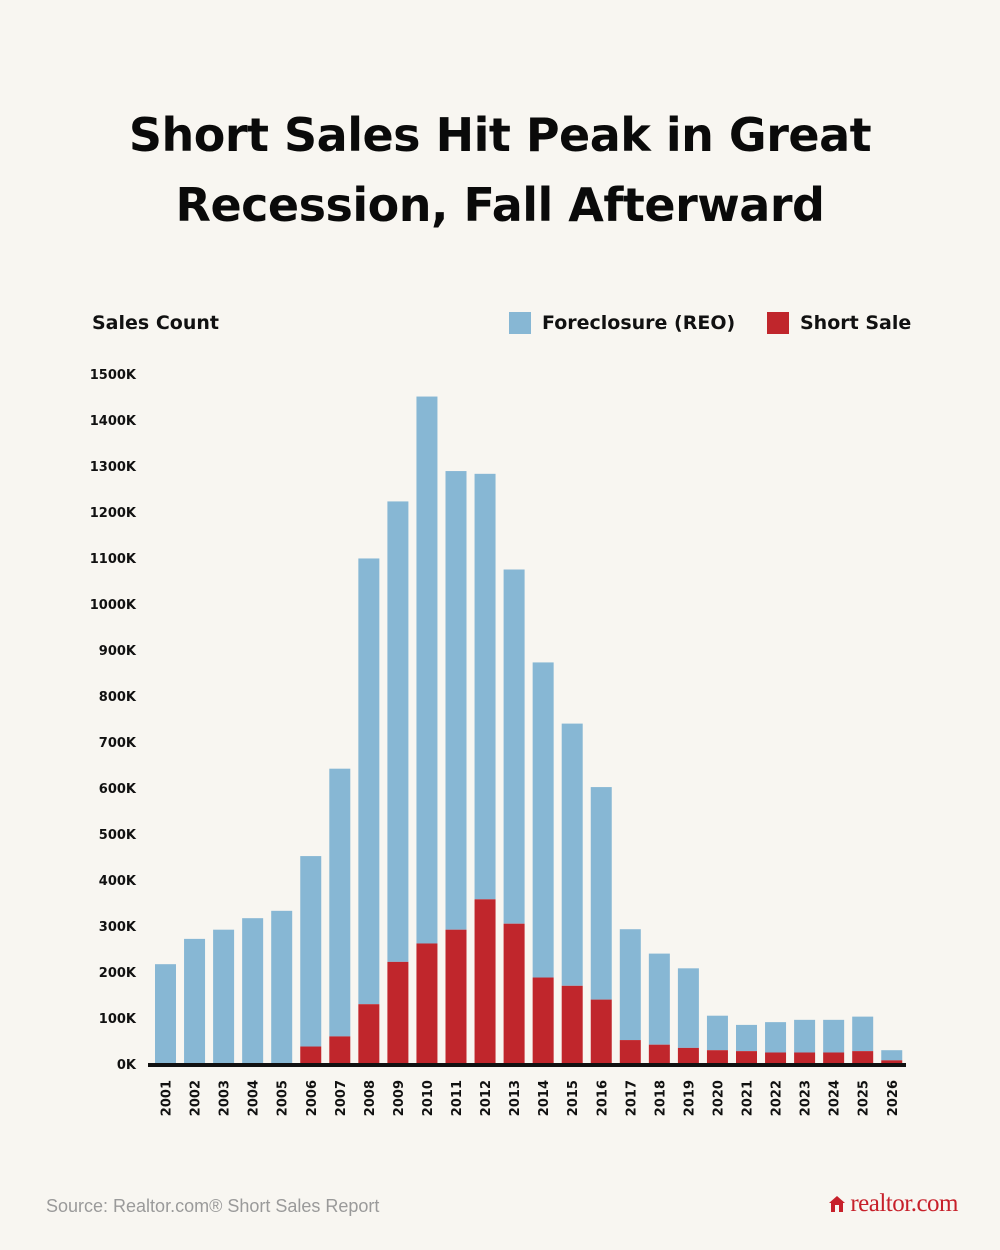 The image size is (1000, 1250). Describe the element at coordinates (312, 1098) in the screenshot. I see `x-tick-label: 2006` at that location.